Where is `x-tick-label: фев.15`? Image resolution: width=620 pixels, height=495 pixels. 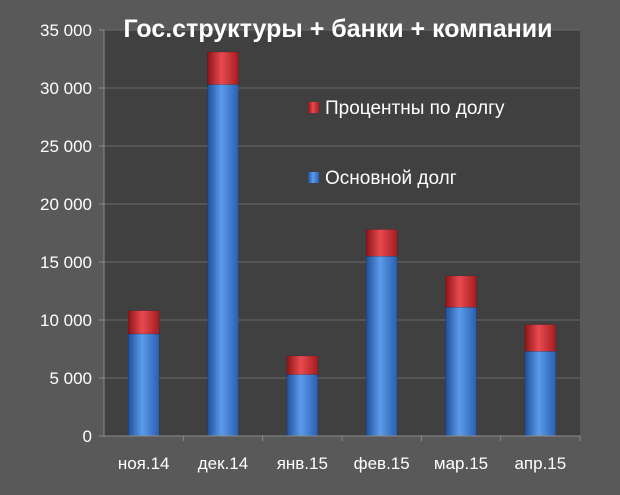
x-tick-label: фев.15 is located at coordinates (382, 463).